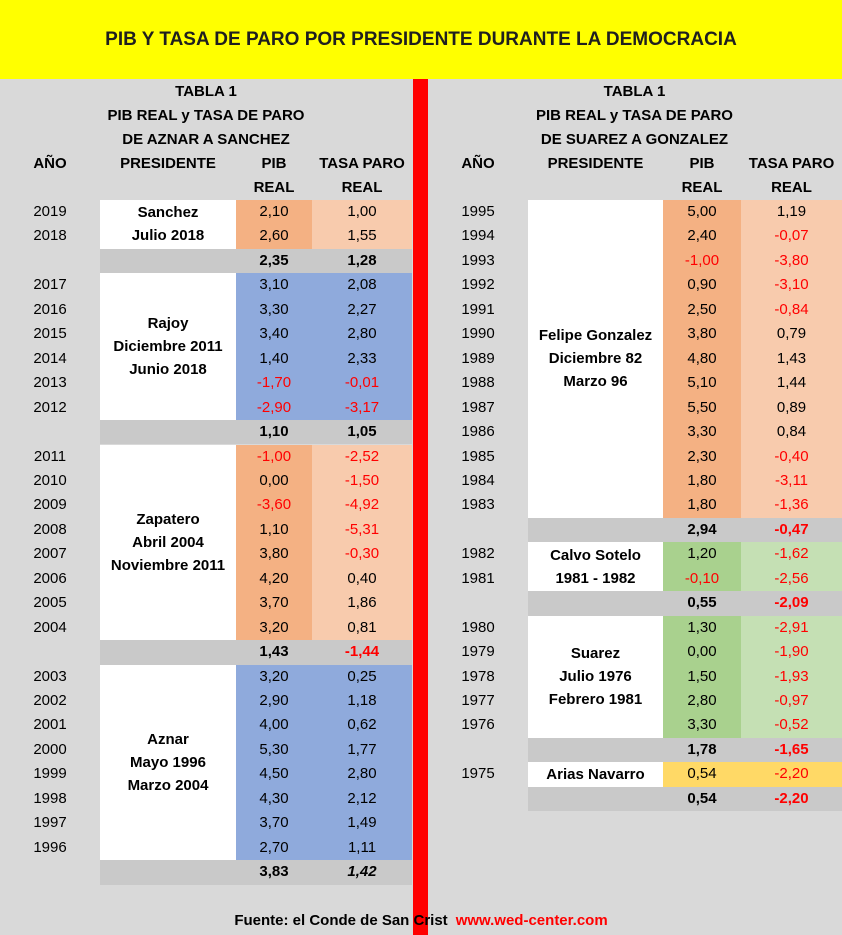  Describe the element at coordinates (362, 163) in the screenshot. I see `col-paro: TASA PARO` at that location.